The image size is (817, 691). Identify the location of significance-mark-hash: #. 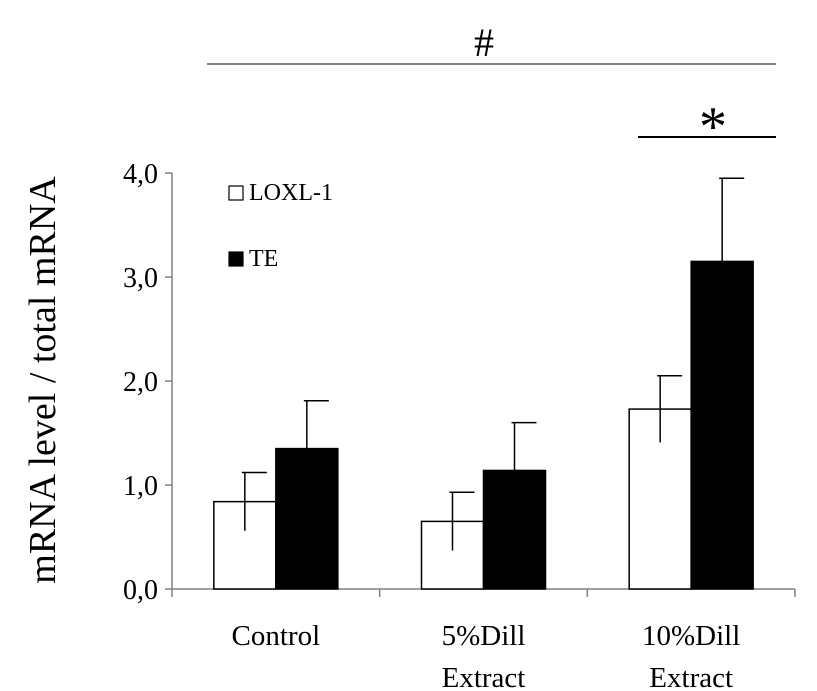
(484, 42).